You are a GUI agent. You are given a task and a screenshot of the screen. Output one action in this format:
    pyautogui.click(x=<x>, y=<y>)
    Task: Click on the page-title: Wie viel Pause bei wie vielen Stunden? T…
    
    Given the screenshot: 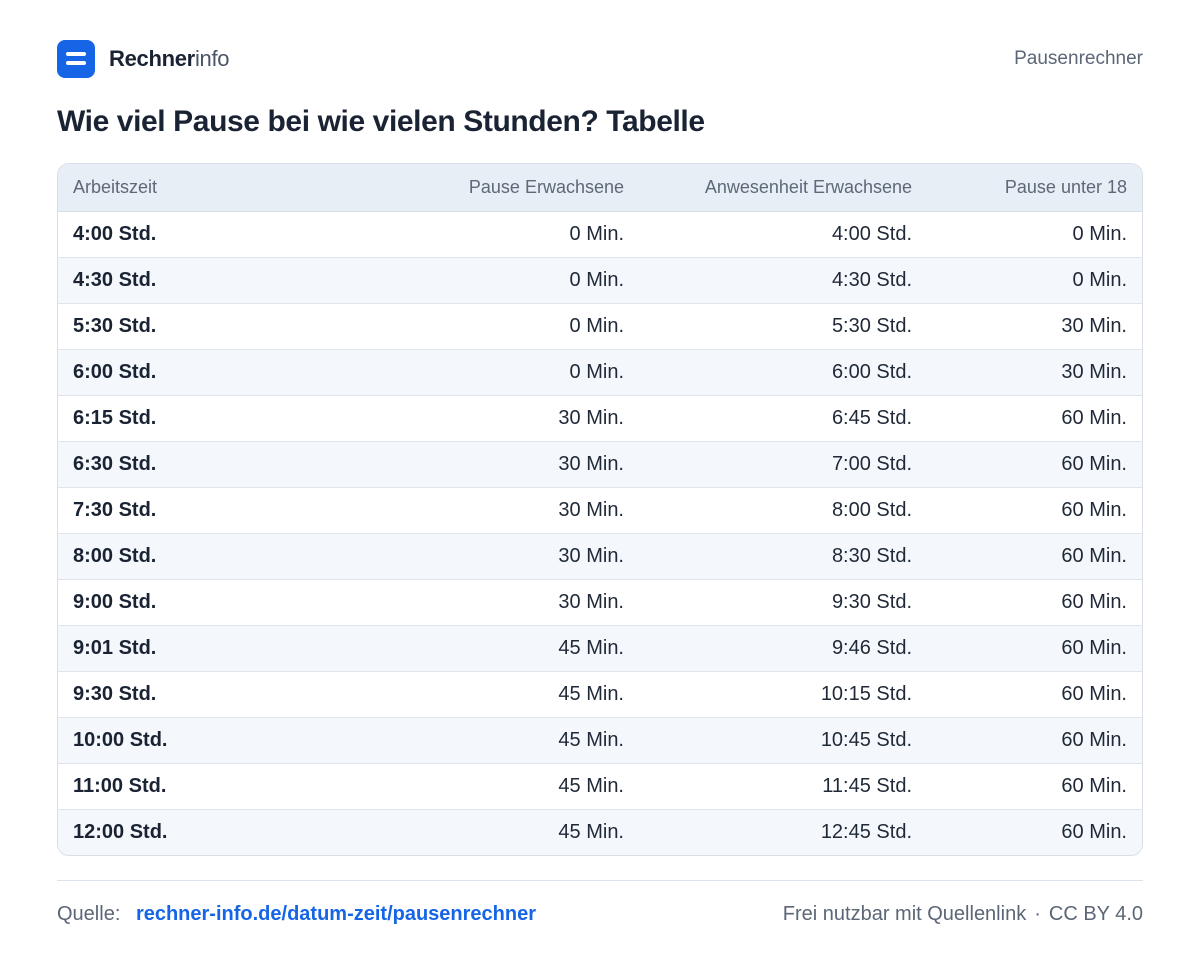 What is the action you would take?
    pyautogui.click(x=381, y=121)
    